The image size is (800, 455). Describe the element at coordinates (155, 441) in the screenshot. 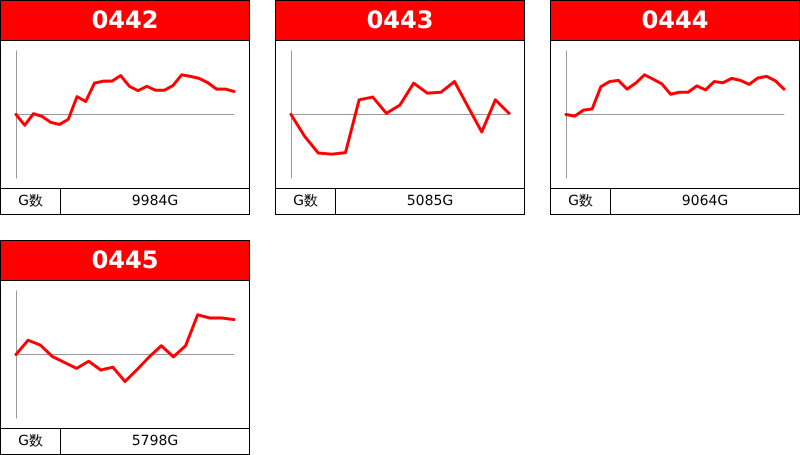

I see `text: 5798G` at that location.